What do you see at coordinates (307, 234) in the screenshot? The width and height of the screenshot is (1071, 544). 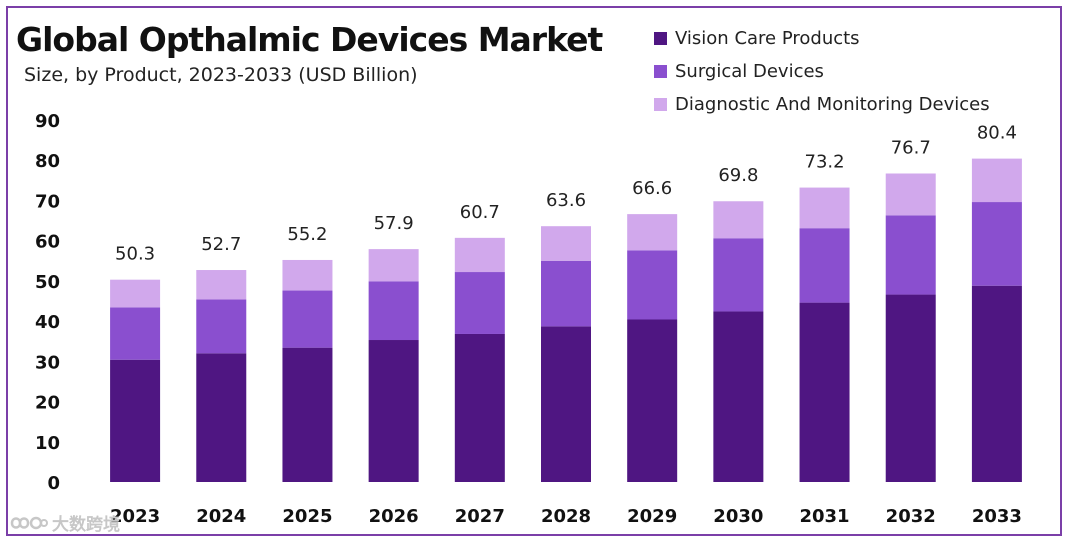 I see `total-label-2025: 55.2` at bounding box center [307, 234].